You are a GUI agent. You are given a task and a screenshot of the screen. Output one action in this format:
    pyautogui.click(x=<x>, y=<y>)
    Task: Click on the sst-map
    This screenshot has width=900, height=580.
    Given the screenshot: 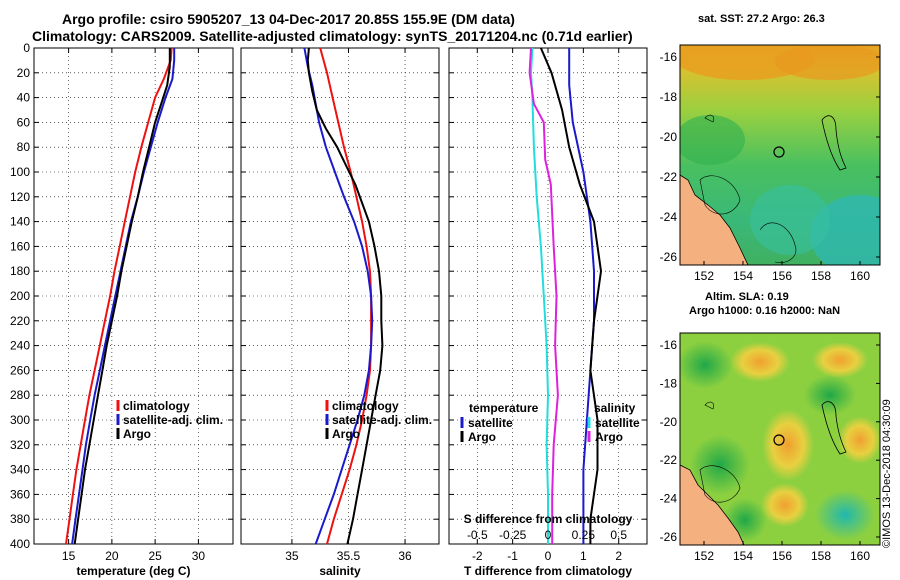 What is the action you would take?
    pyautogui.click(x=780, y=155)
    